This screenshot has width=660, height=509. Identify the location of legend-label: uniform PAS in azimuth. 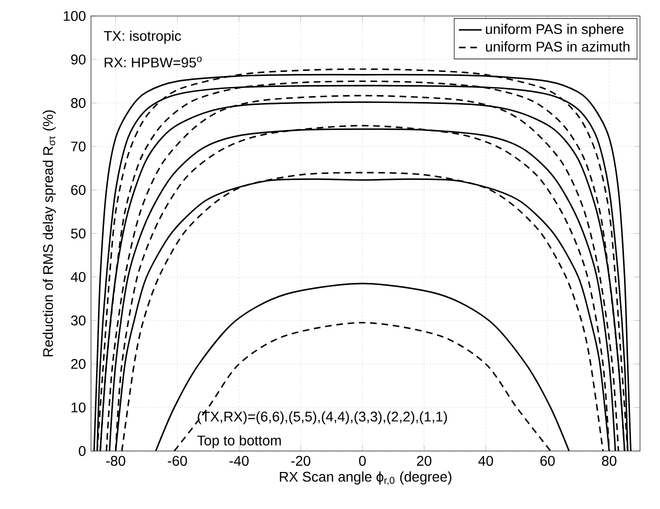
(558, 46).